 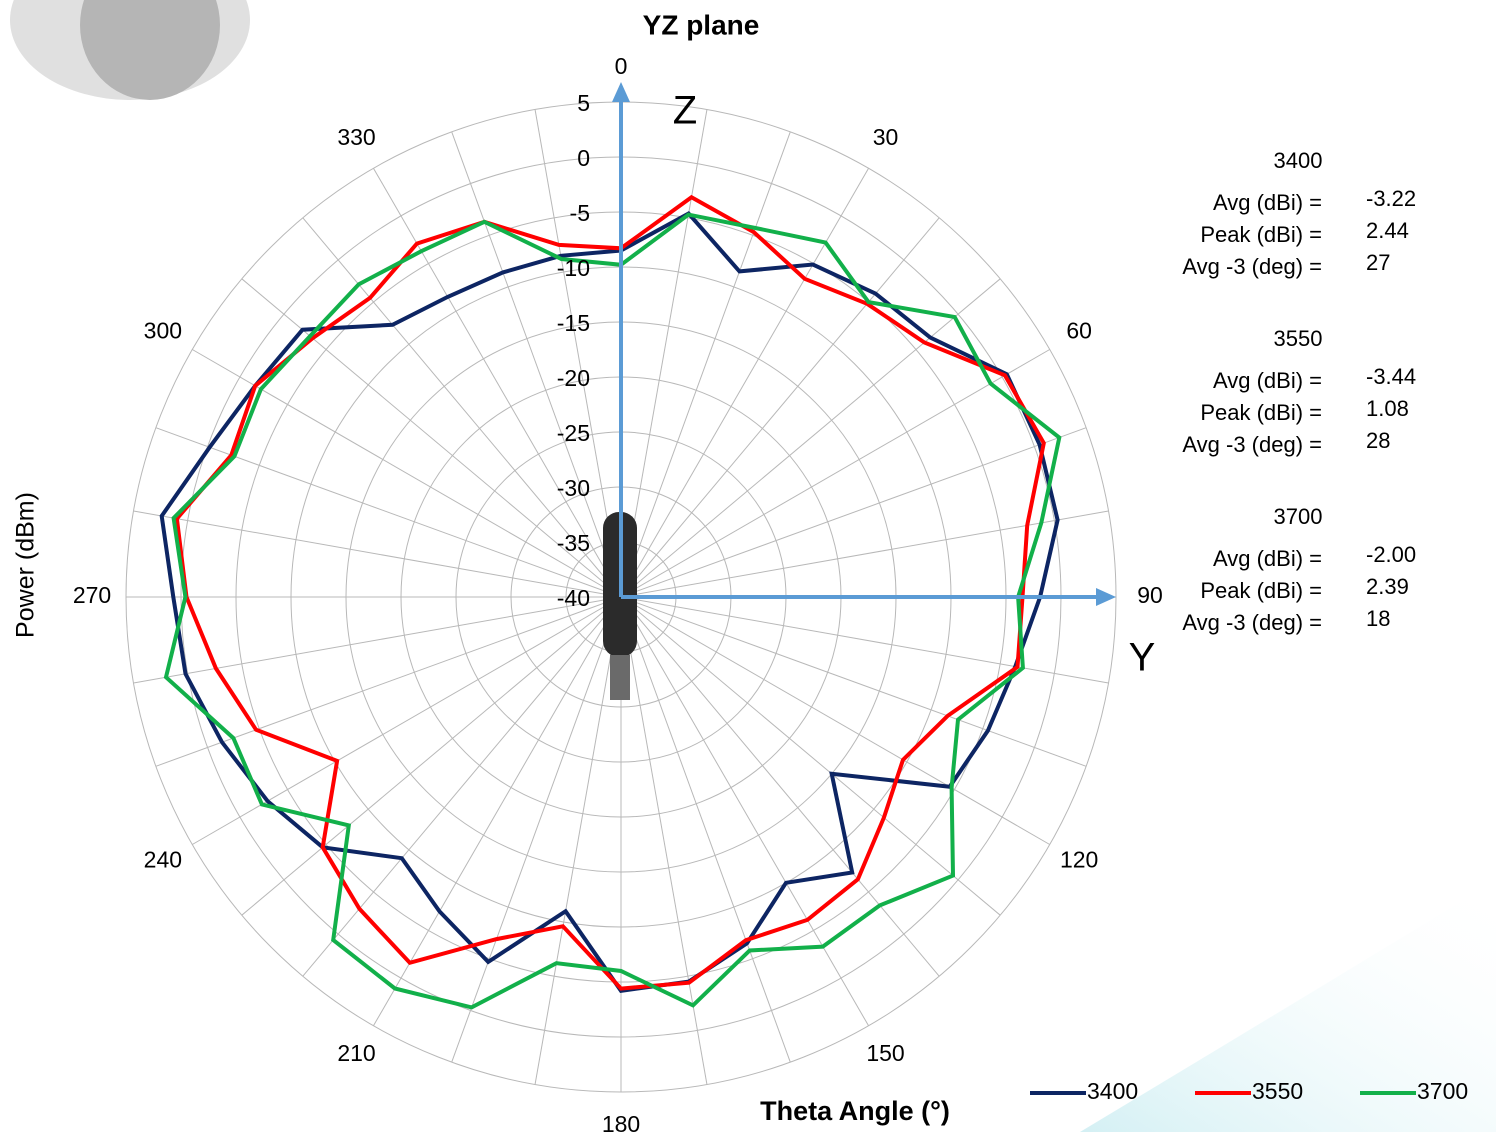 I want to click on angle-tick-label: 0, so click(x=621, y=66).